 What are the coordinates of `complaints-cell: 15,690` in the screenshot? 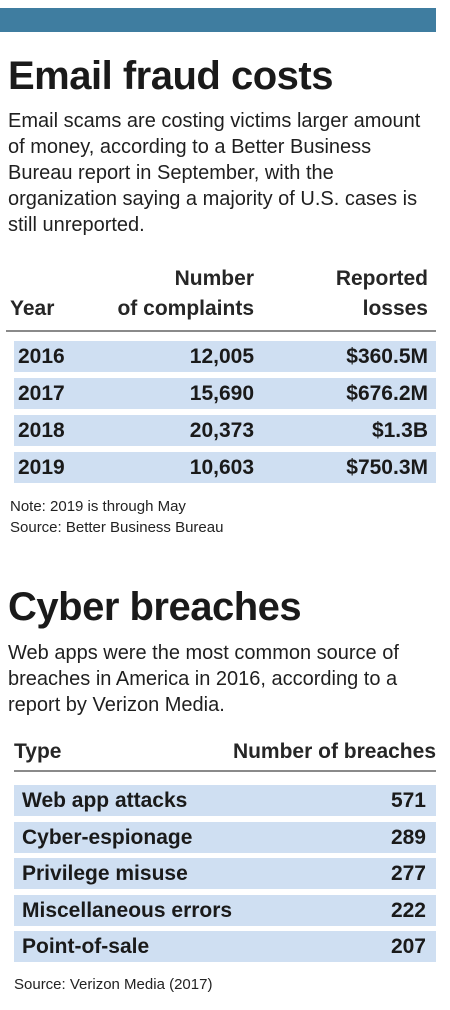 It's located at (221, 393).